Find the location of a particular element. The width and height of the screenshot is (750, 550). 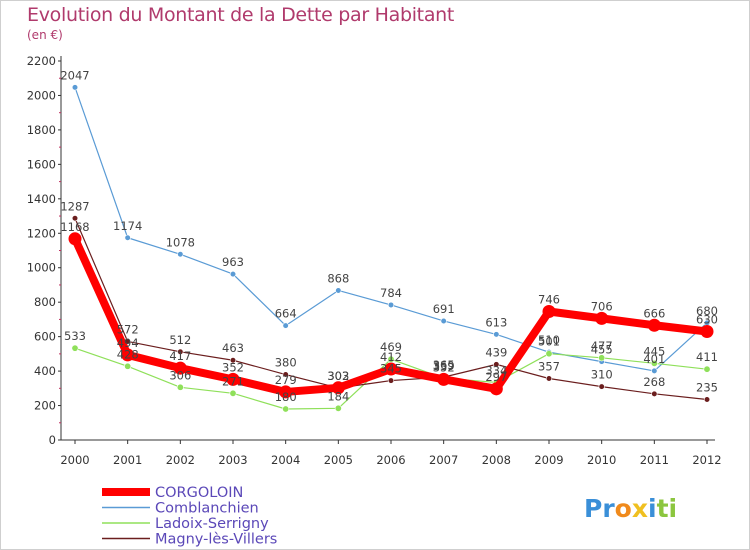

y-tick-label: 200 is located at coordinates (45, 406).